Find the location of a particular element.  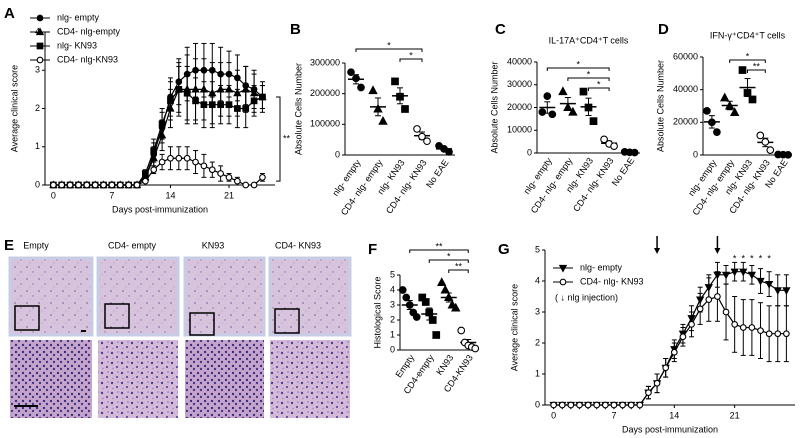

panel-letter: B is located at coordinates (295, 29).